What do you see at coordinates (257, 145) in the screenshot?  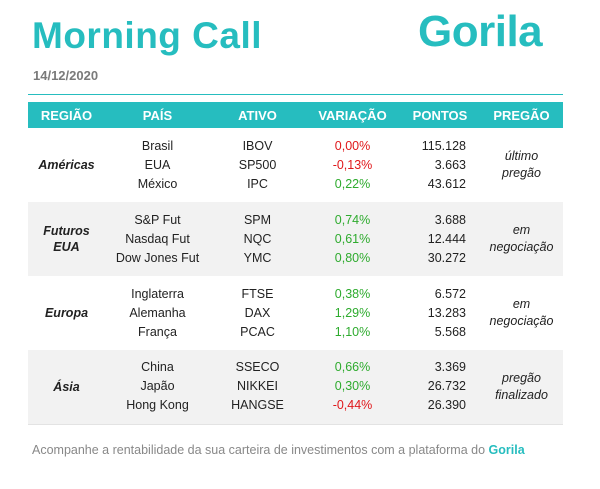 I see `asset-code: IBOV` at bounding box center [257, 145].